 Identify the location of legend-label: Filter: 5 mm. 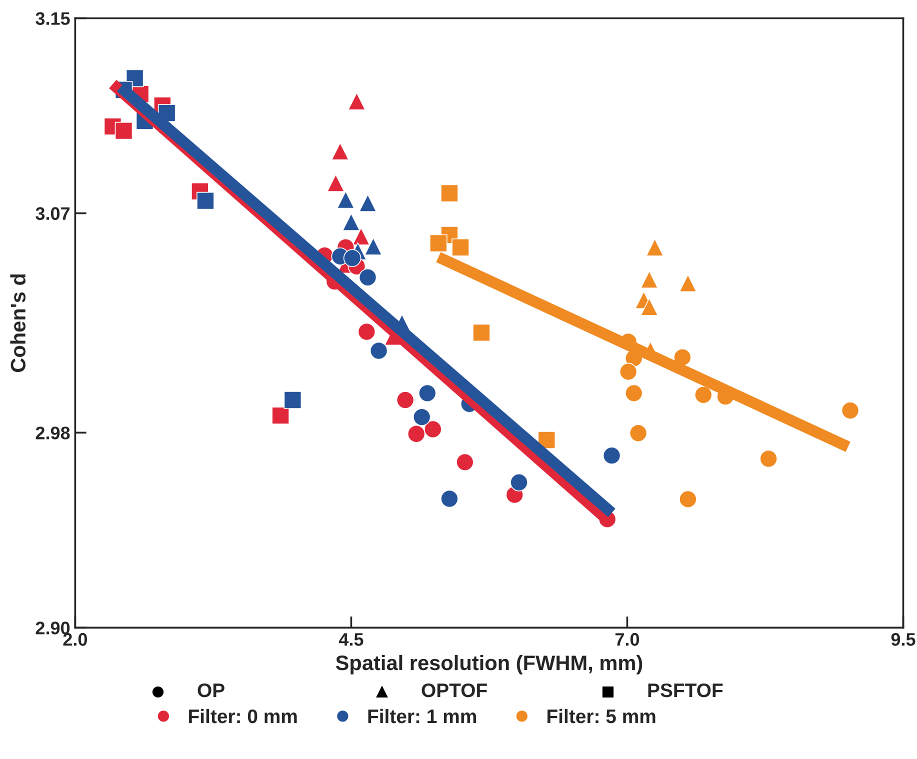
(602, 716).